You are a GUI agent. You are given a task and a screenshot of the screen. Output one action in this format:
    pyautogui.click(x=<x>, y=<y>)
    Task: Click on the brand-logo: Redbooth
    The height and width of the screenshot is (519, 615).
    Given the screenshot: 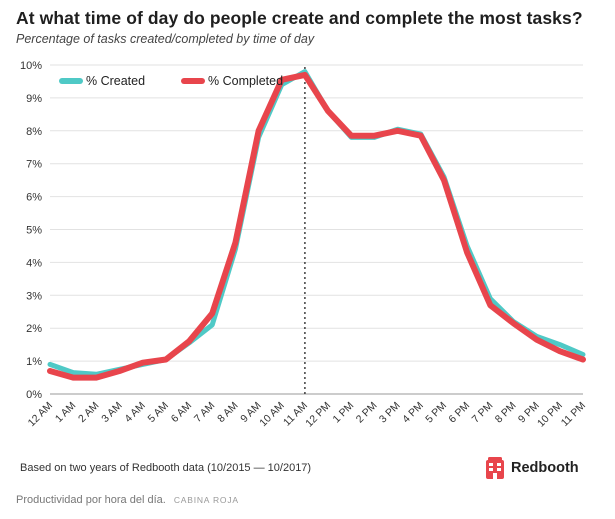 What is the action you would take?
    pyautogui.click(x=532, y=468)
    